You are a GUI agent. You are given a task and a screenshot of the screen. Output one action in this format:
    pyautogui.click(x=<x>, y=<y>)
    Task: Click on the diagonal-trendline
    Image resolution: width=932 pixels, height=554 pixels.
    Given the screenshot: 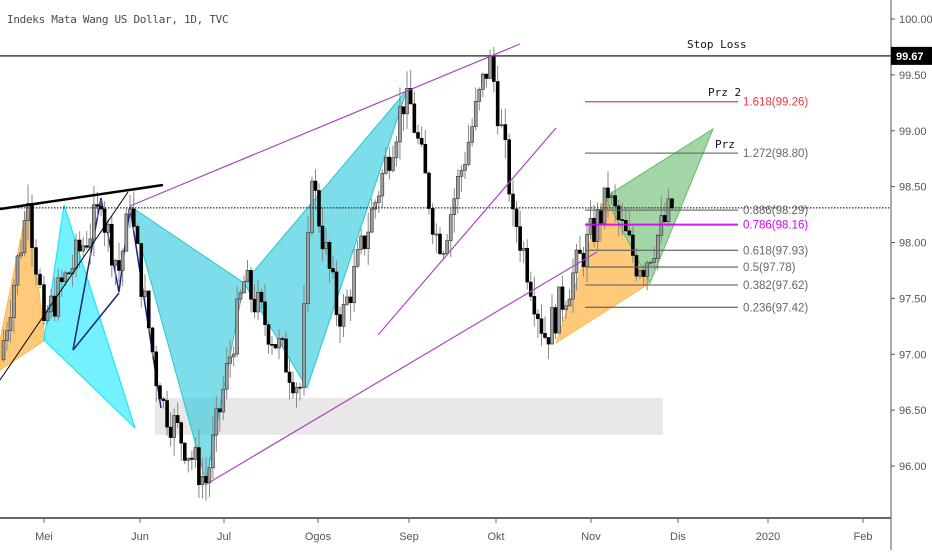 What is the action you would take?
    pyautogui.click(x=64, y=286)
    